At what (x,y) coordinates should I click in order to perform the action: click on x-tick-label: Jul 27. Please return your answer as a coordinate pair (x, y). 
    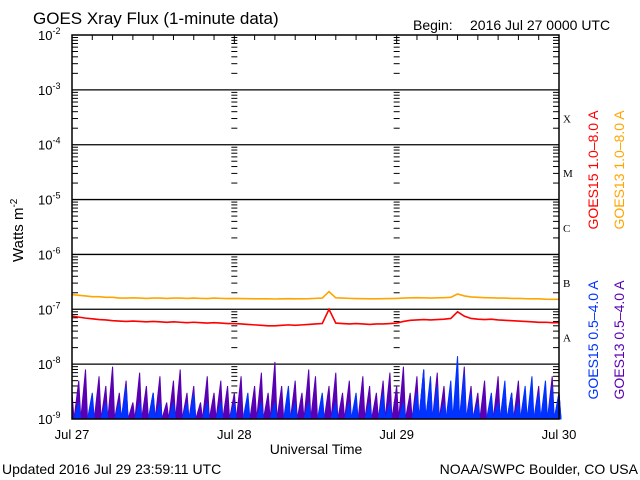
    Looking at the image, I should click on (72, 434).